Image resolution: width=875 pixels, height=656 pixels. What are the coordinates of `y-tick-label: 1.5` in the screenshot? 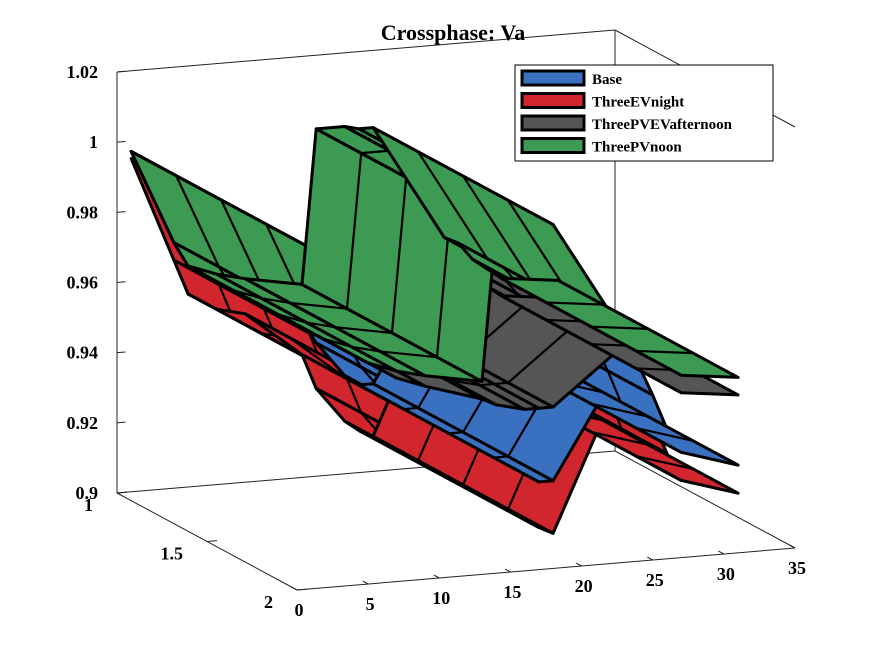 It's located at (172, 554).